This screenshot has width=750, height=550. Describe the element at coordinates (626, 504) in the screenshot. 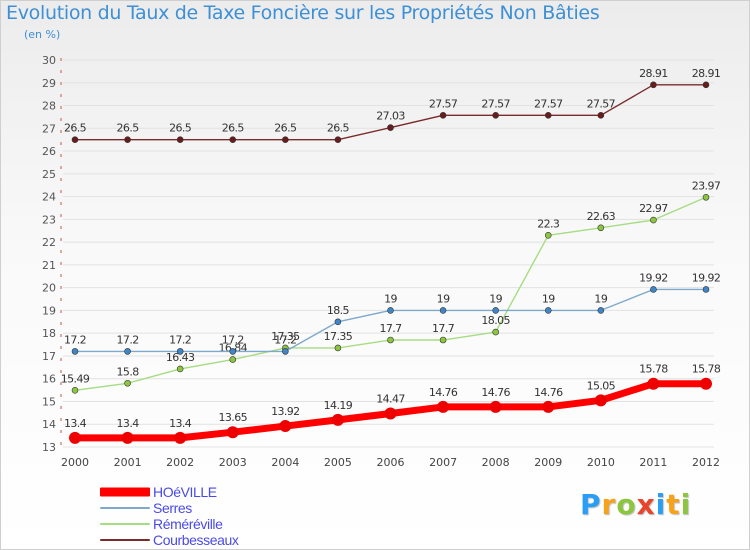

I see `logo-letter: o` at that location.